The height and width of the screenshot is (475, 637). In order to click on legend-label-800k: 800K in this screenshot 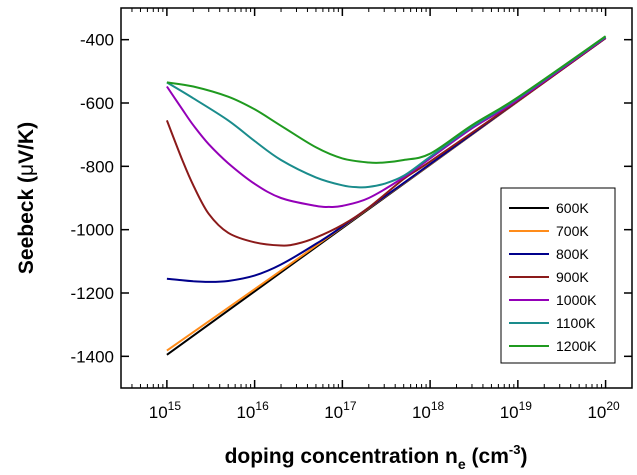, I will do `click(572, 254)`.